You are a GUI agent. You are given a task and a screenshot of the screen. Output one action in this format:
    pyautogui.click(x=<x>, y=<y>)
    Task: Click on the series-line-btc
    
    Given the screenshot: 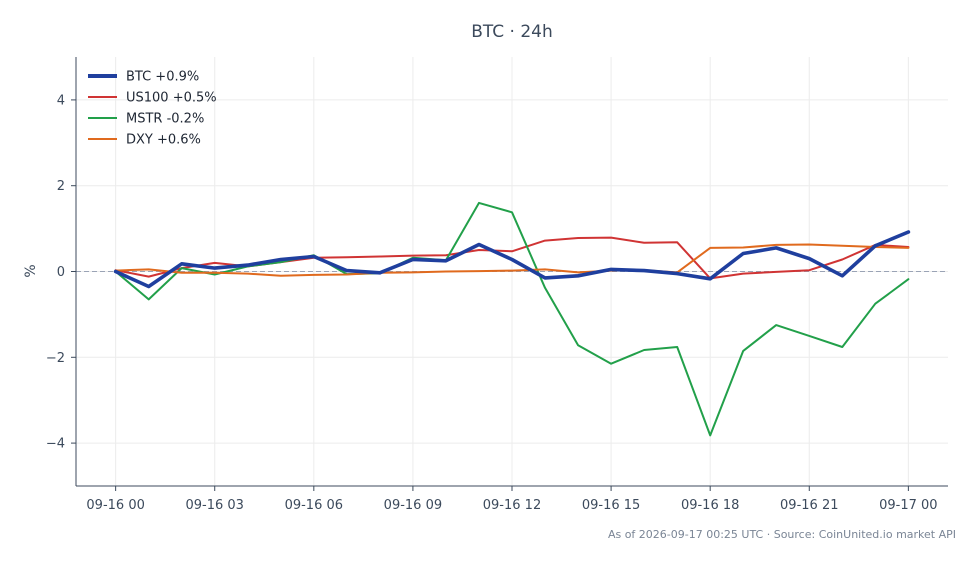 What is the action you would take?
    pyautogui.click(x=512, y=259)
    